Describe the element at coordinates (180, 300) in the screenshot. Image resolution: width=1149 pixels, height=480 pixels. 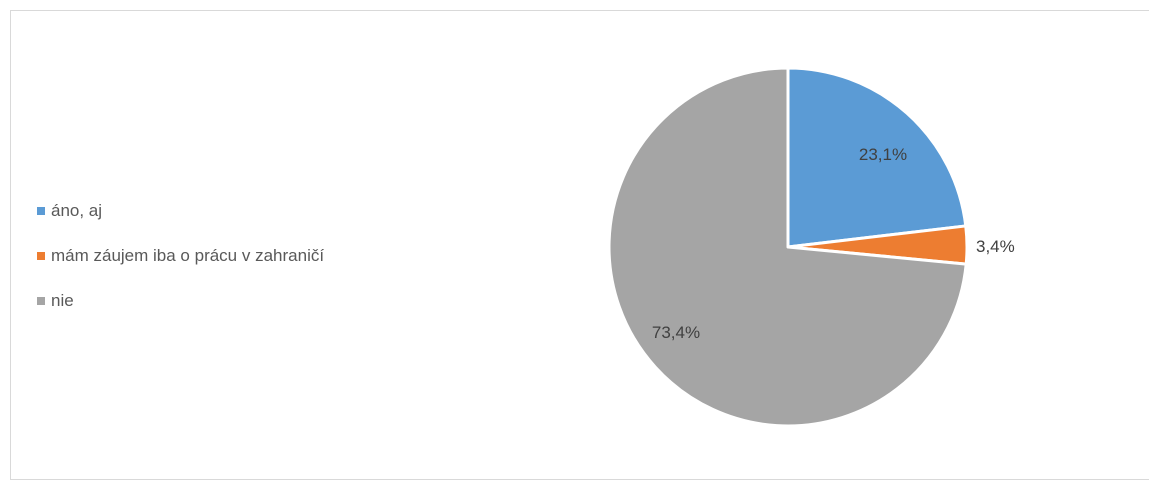
I see `legend-item-nie: nie` at that location.